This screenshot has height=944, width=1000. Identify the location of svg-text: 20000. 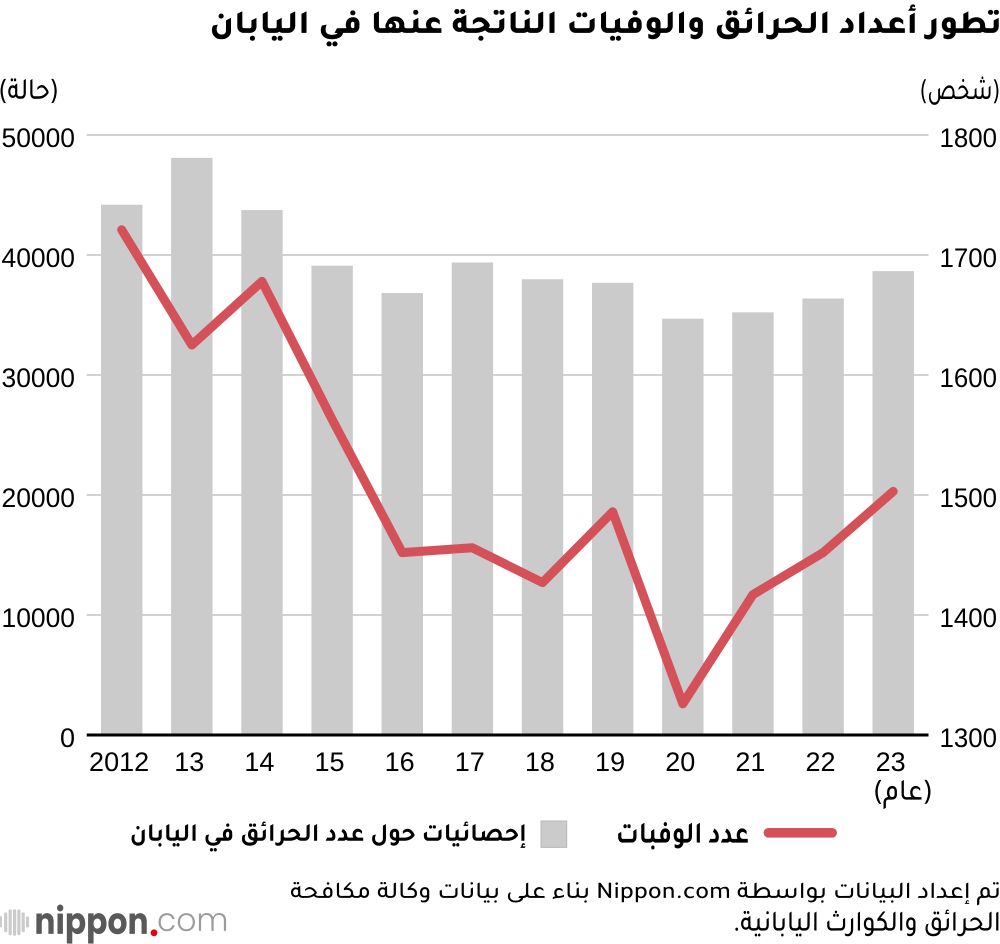
(39, 498).